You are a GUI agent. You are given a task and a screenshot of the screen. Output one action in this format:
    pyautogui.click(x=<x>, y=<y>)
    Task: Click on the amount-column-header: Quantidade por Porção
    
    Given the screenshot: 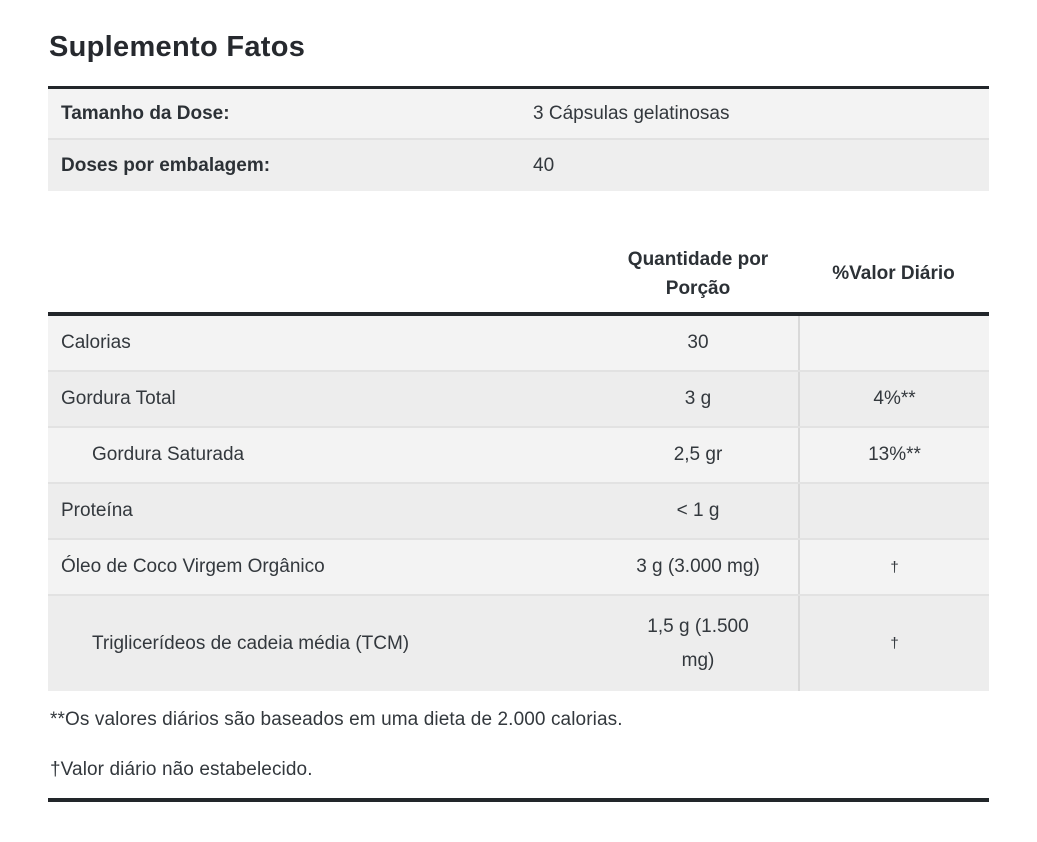 What is the action you would take?
    pyautogui.click(x=698, y=274)
    